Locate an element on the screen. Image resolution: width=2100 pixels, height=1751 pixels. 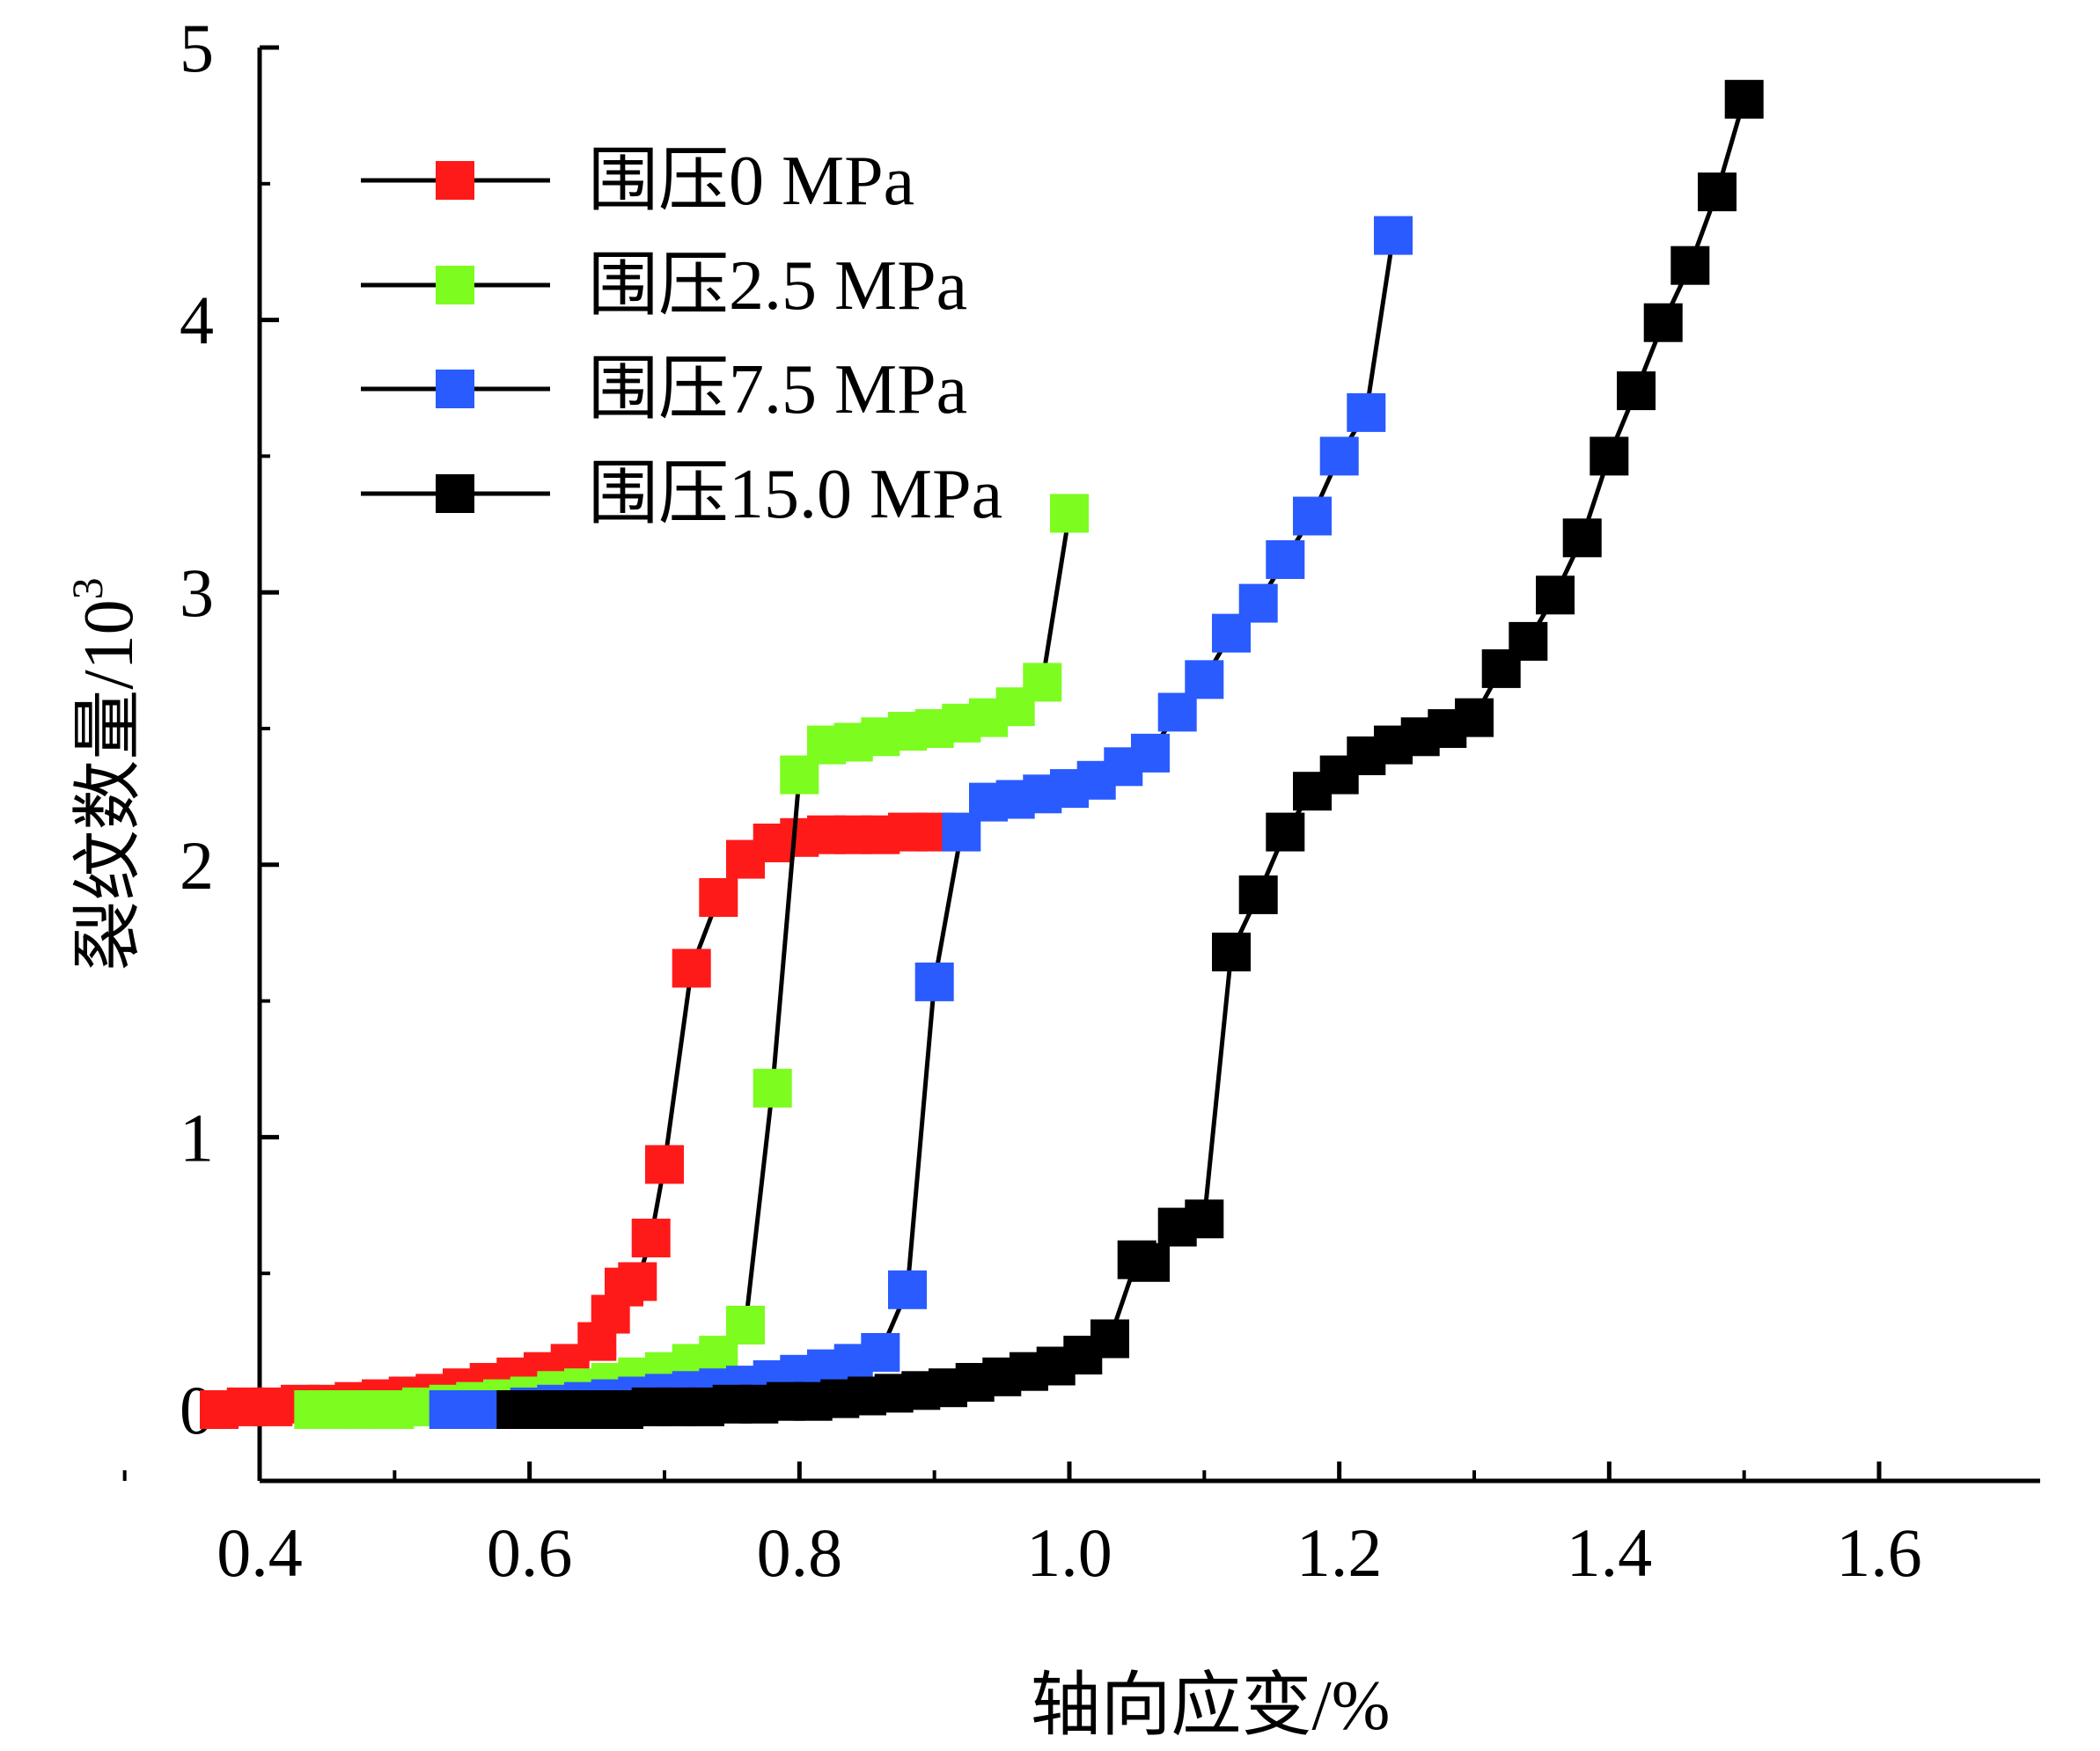
x-tick-label: 0.6 is located at coordinates (530, 1552).